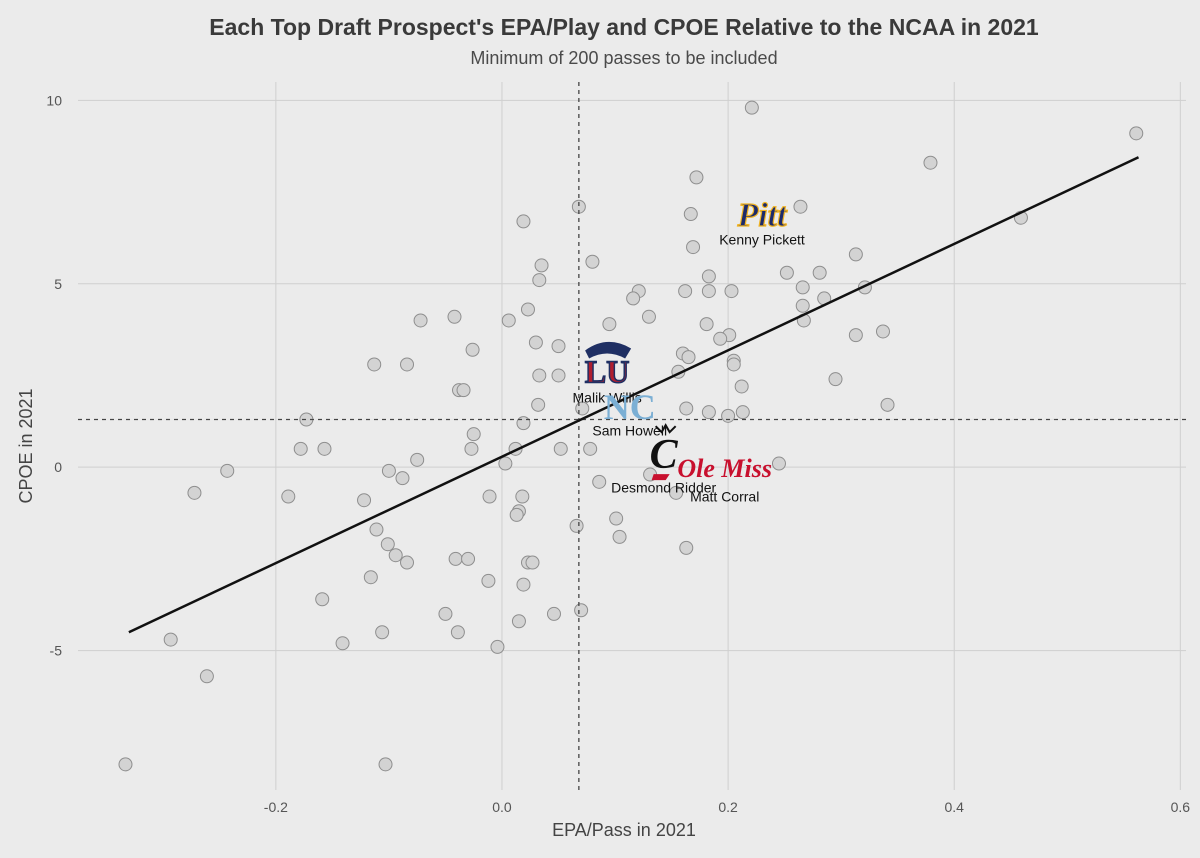  What do you see at coordinates (26, 445) in the screenshot?
I see `y-axis-label: CPOE in 2021` at bounding box center [26, 445].